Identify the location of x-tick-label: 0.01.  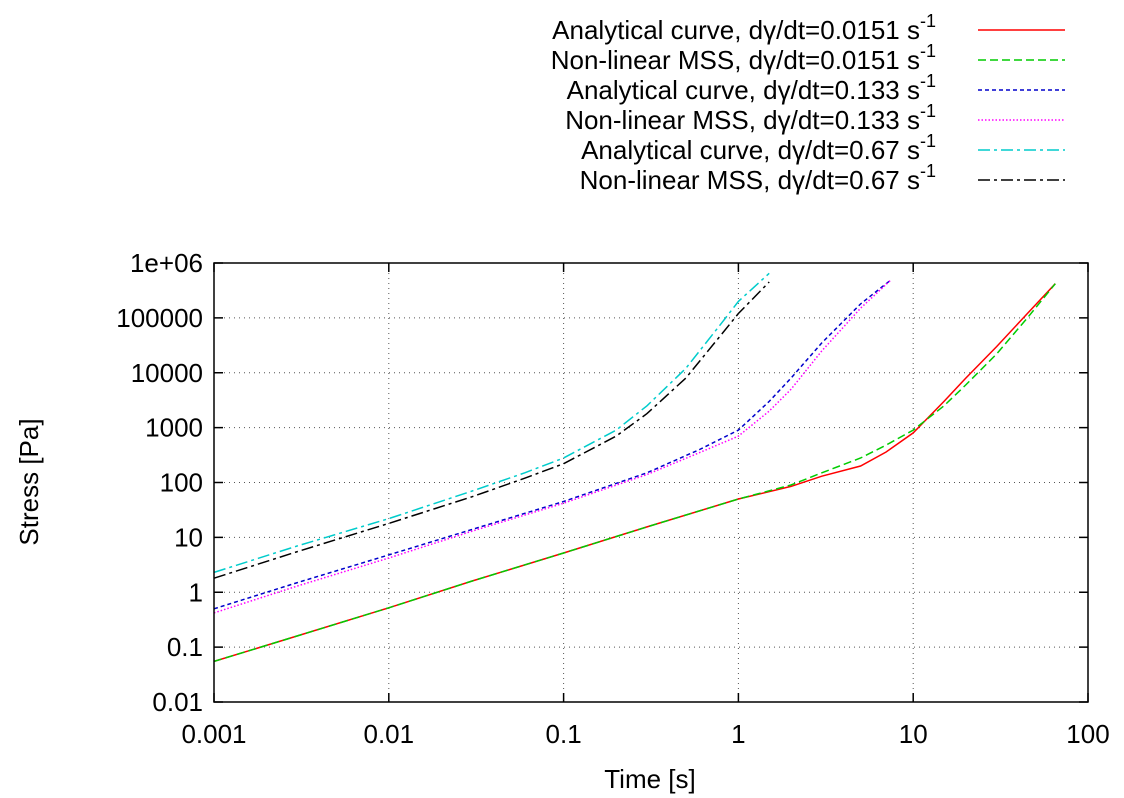
(388, 734).